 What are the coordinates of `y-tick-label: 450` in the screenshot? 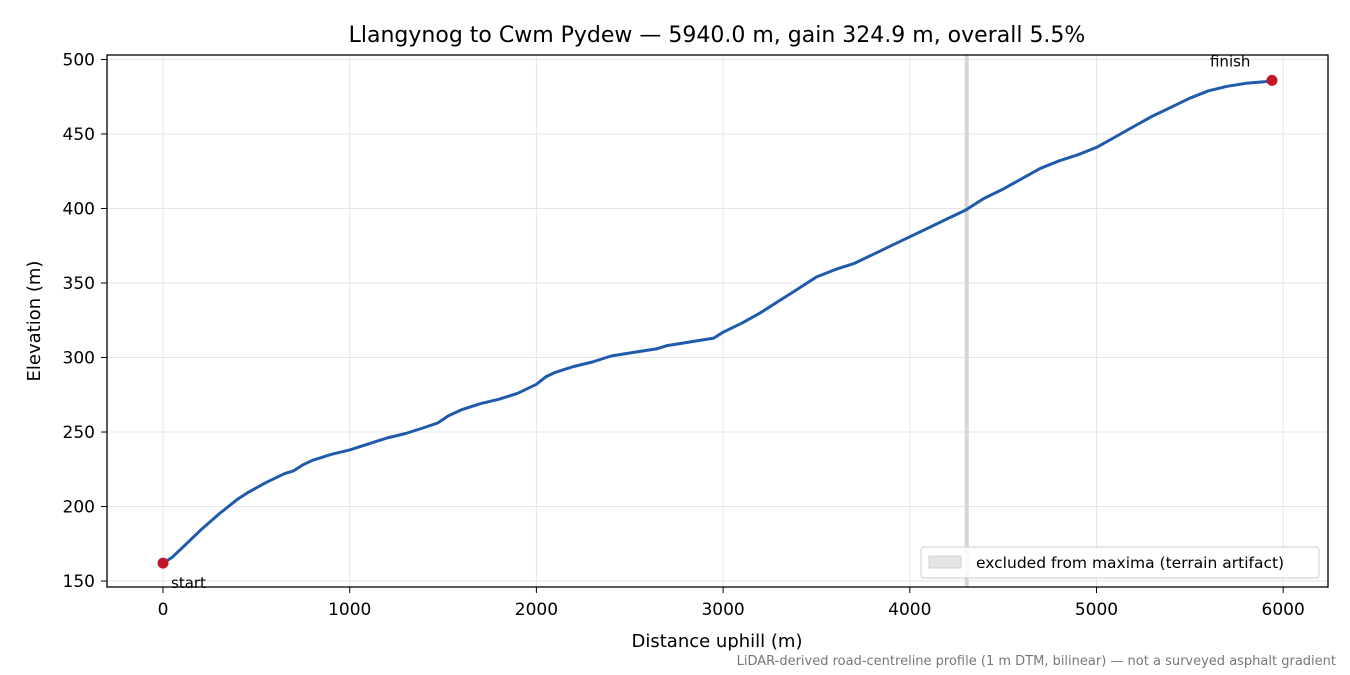 It's located at (79, 135).